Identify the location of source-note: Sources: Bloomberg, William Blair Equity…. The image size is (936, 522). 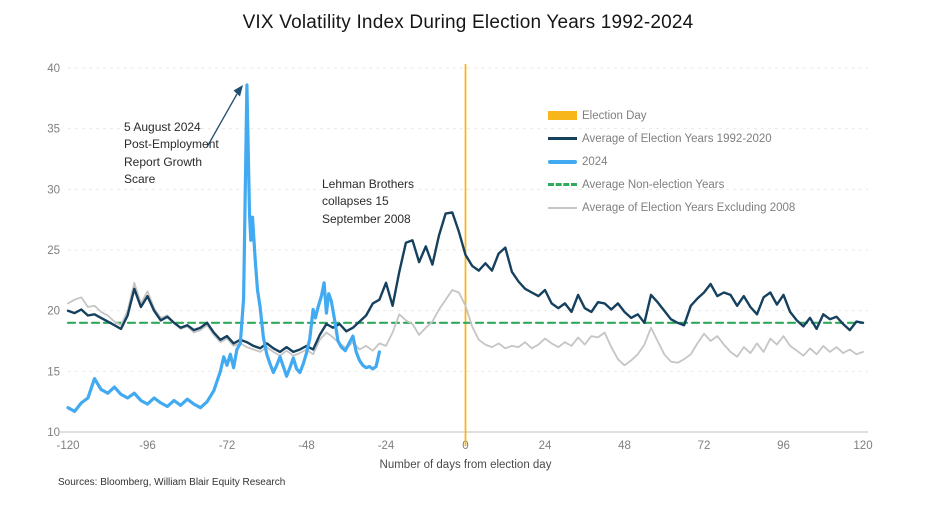
(172, 482).